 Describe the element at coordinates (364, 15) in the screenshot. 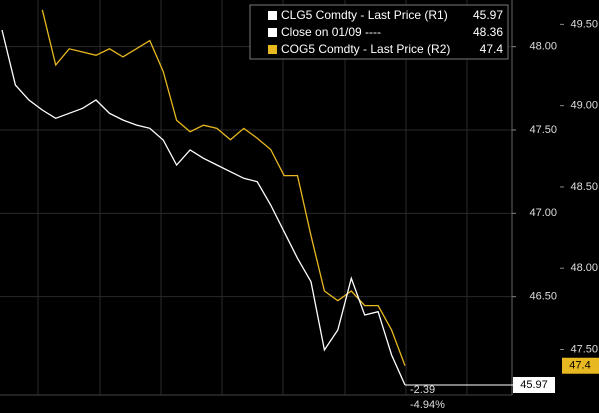

I see `legend-label: CLG5 Comdty - Last Price (R1)` at that location.